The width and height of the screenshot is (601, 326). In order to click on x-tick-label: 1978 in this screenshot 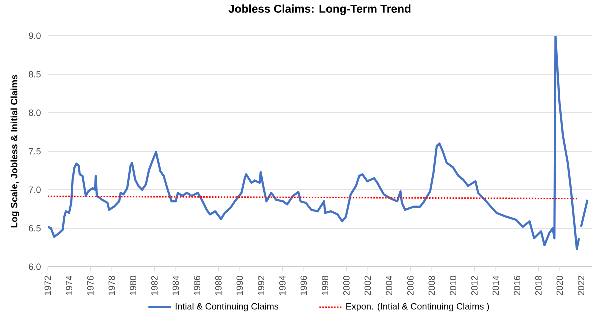, I will do `click(112, 286)`.